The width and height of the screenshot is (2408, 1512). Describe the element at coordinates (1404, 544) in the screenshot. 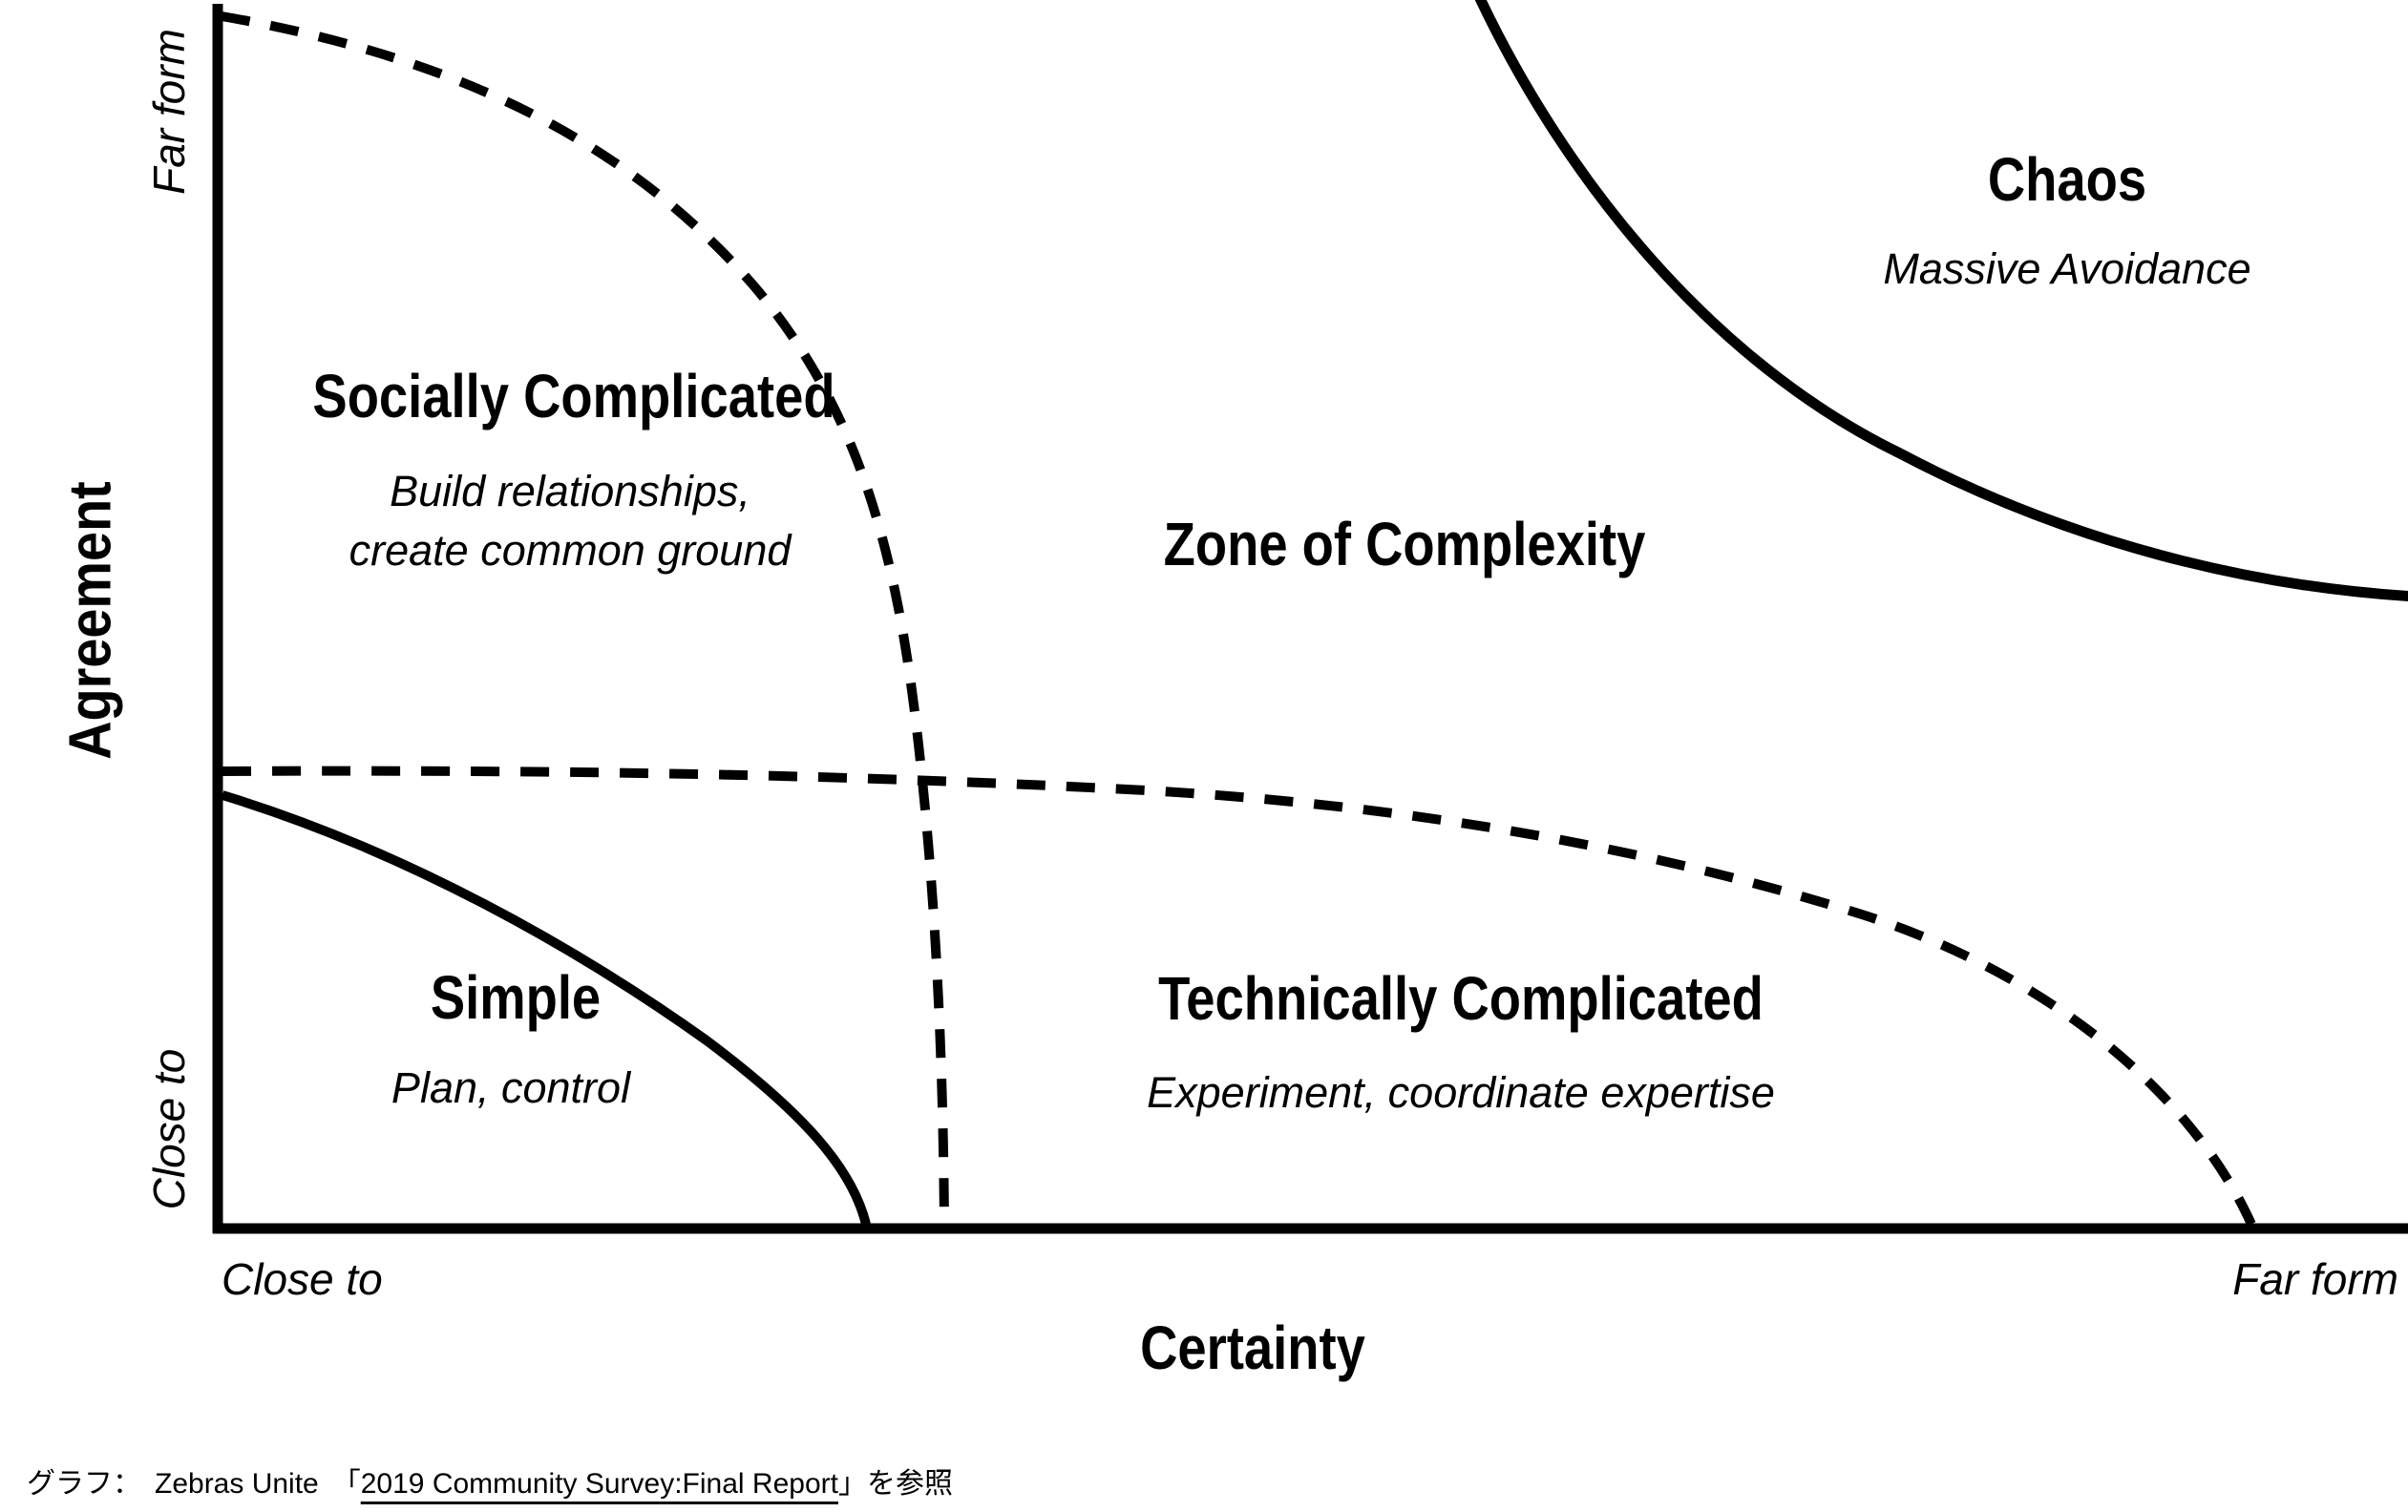

I see `zone-title-zone-of-complexity: Zone of Complexity` at that location.